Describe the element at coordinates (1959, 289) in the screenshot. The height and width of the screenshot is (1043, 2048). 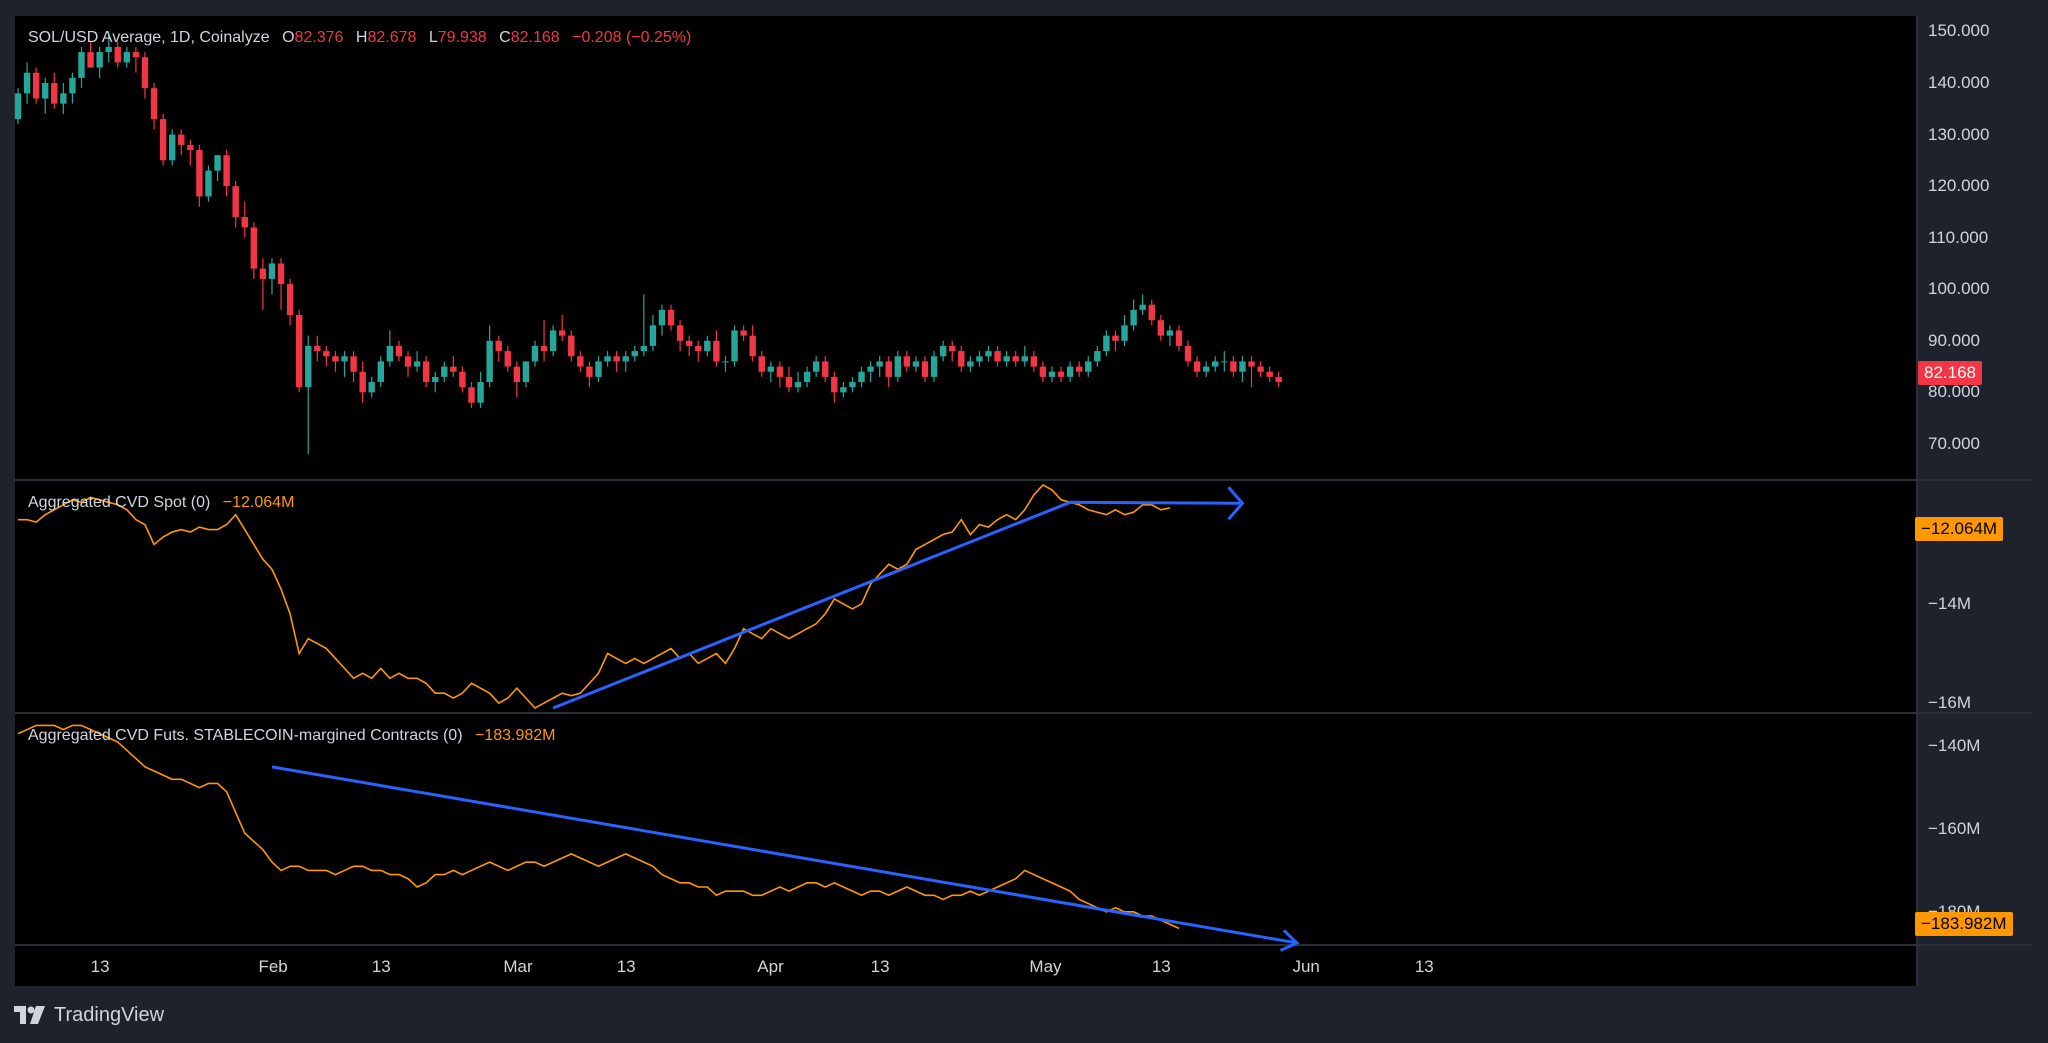
I see `price-axis-label: 100.000` at that location.